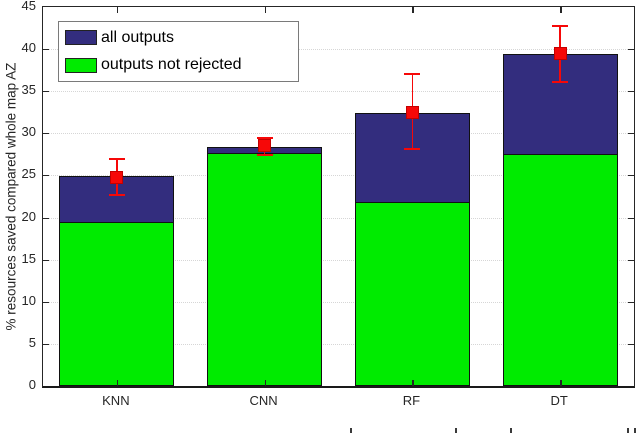 The height and width of the screenshot is (433, 640). I want to click on bar-outputs-not-rejected-KNN, so click(117, 303).